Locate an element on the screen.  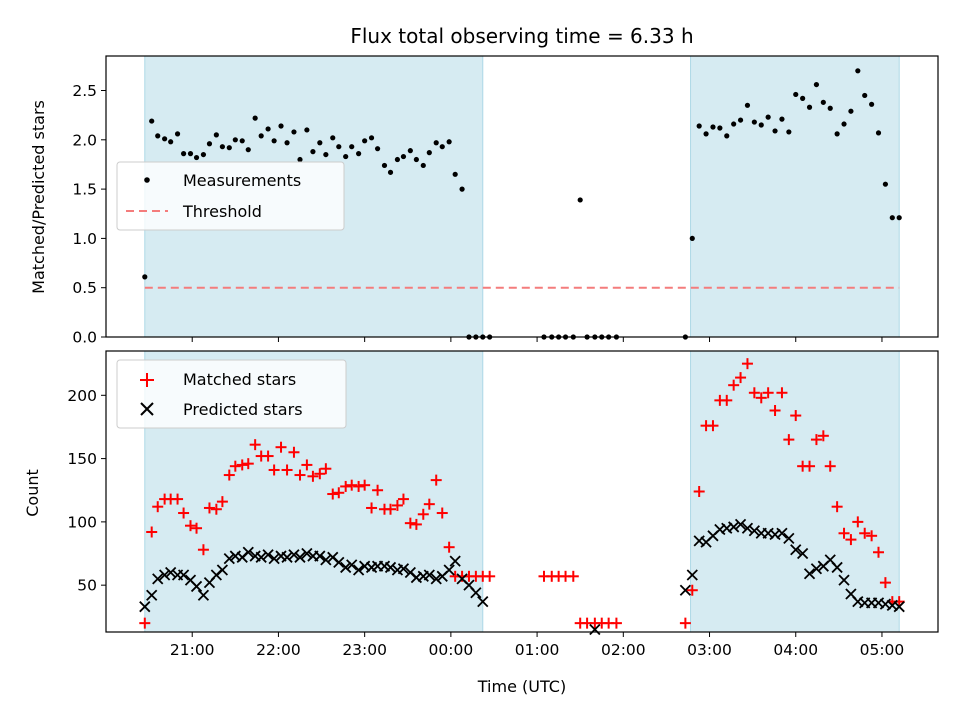
y-tick-label: 50 is located at coordinates (87, 586).